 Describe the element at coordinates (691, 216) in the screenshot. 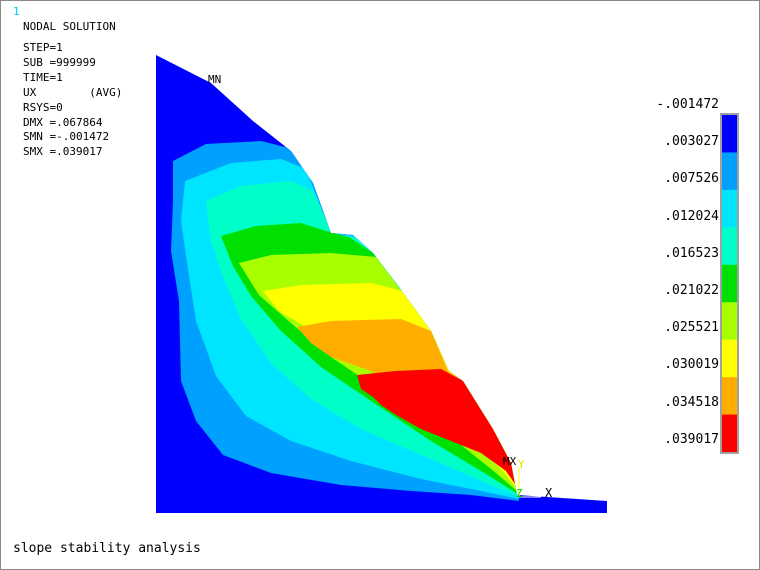

I see `legend-value: .012024` at that location.